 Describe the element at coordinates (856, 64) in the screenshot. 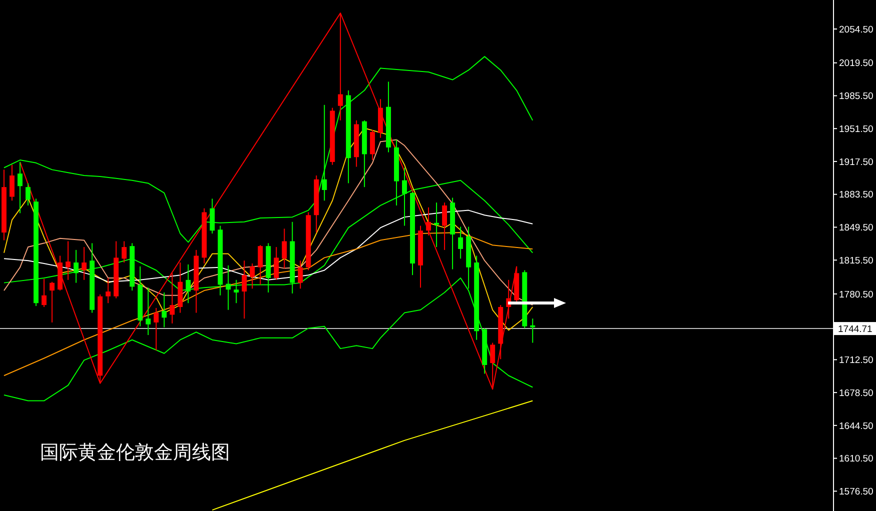

I see `y-tick-label: 2019.50` at that location.